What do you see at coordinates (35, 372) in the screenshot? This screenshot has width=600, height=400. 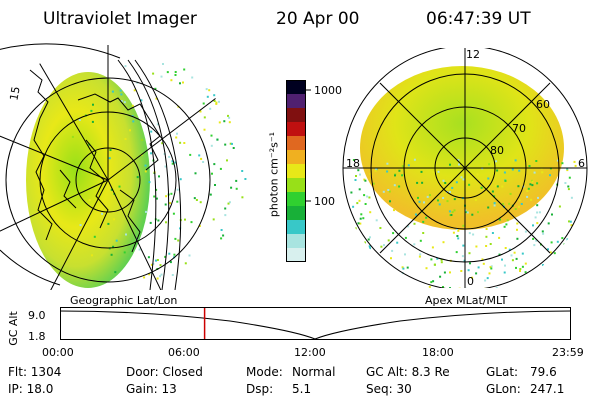 I see `flight-number: Flt: 1304` at bounding box center [35, 372].